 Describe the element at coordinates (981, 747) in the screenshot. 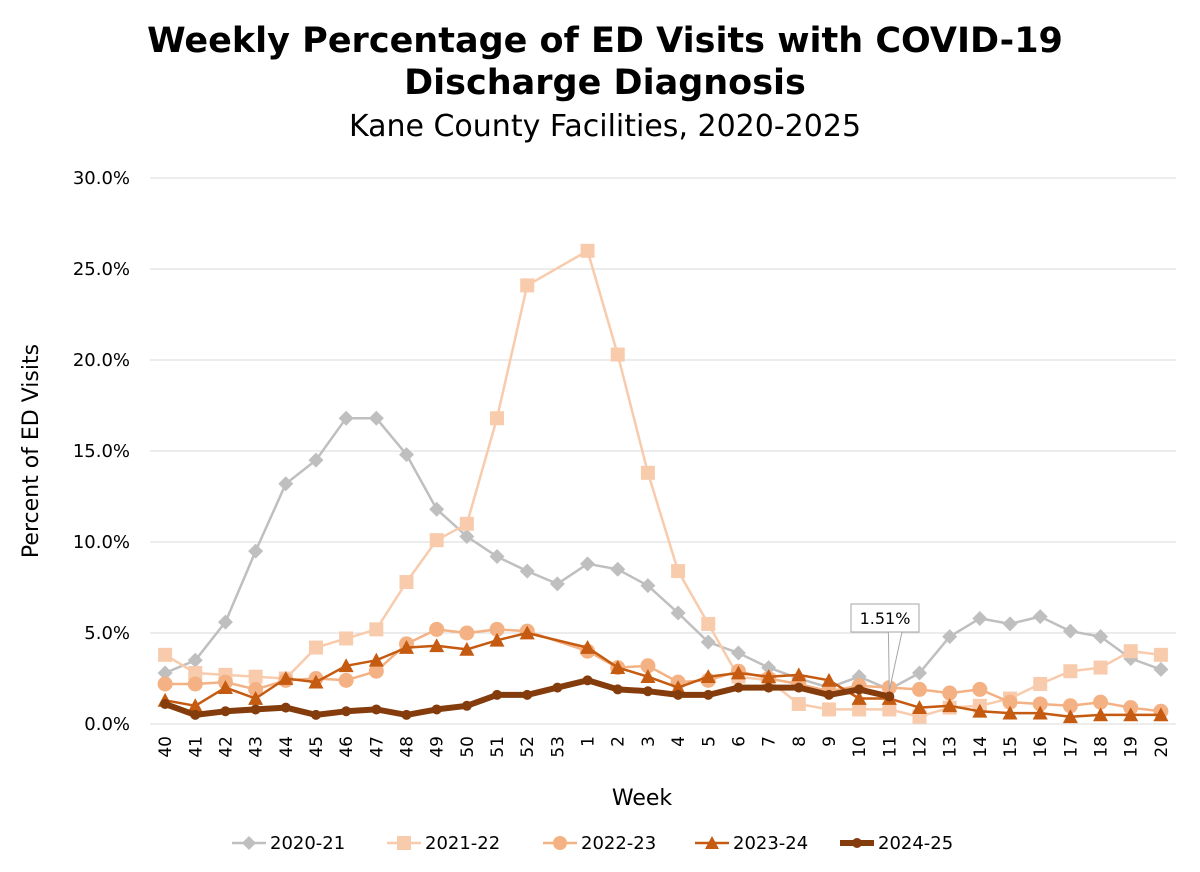

I see `x-tick-label: 14` at that location.